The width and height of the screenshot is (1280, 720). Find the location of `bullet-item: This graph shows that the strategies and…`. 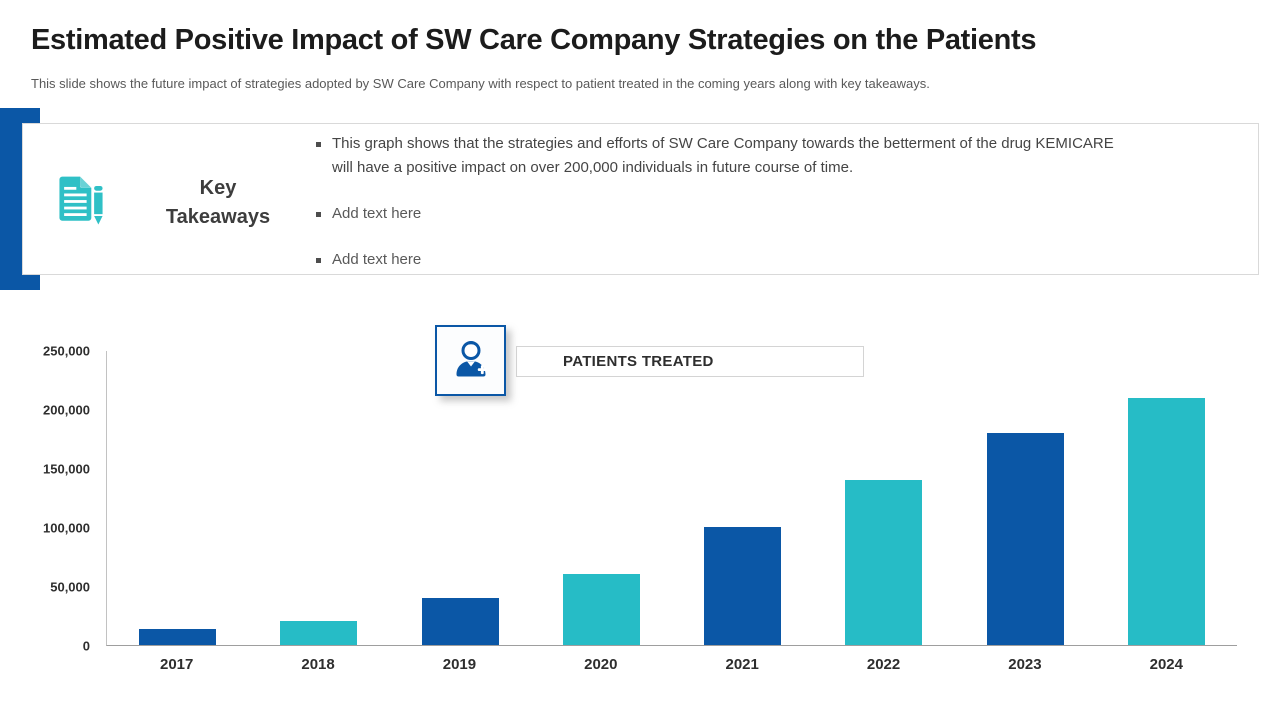

bullet-item: This graph shows that the strategies and… is located at coordinates (778, 156).